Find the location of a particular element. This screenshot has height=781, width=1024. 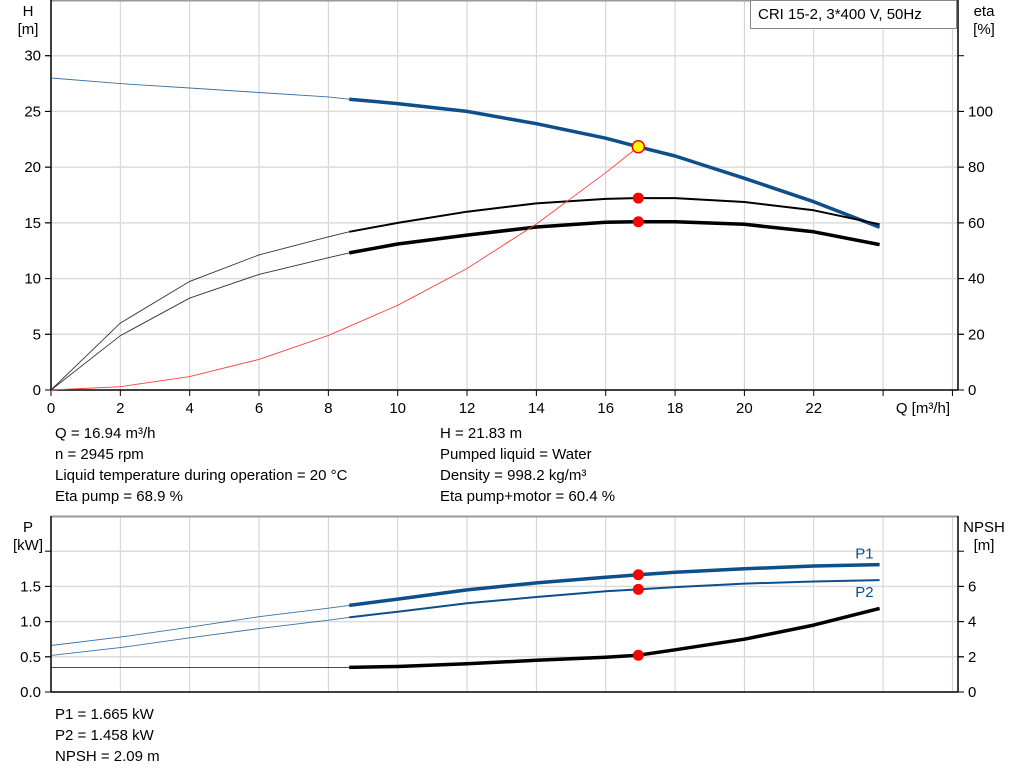

x-tick-label: 0 is located at coordinates (51, 408).